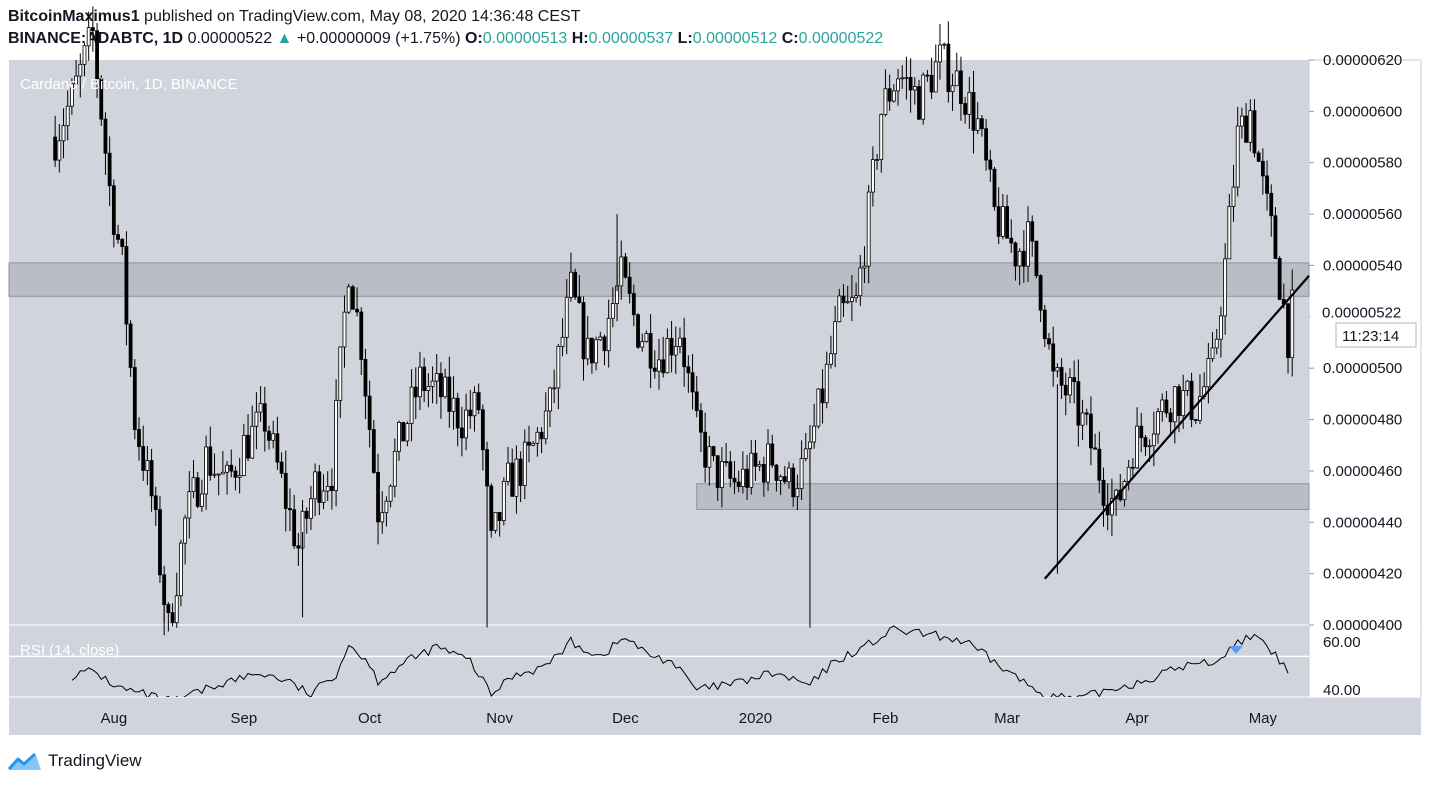  I want to click on y-tick-label: 0.00000600, so click(1362, 111).